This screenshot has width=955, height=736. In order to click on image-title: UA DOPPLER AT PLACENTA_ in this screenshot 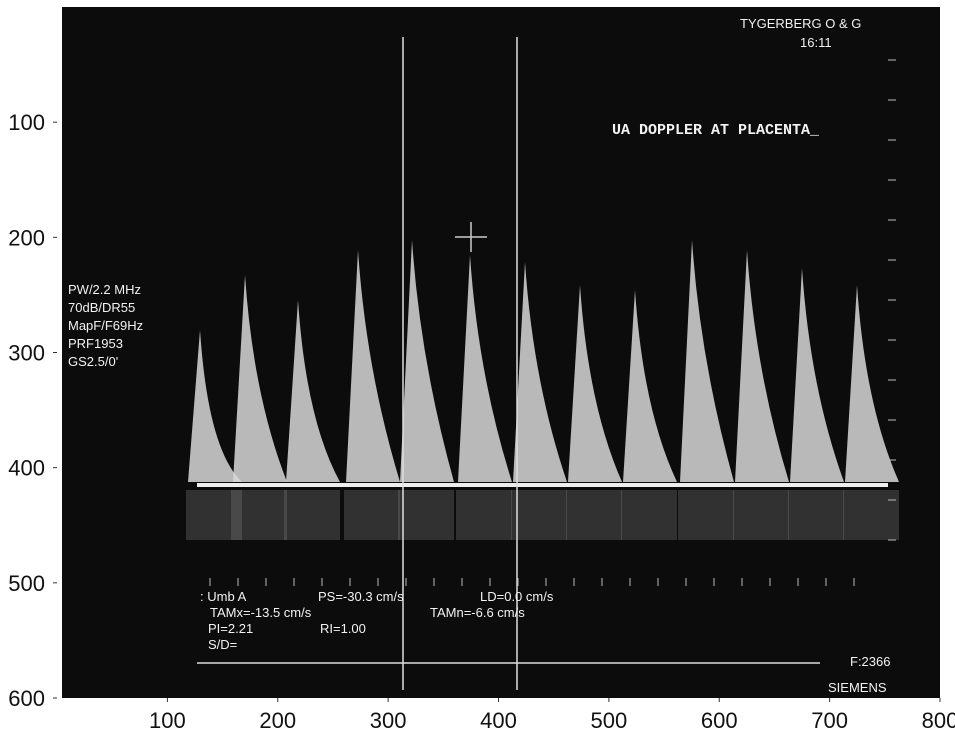, I will do `click(716, 130)`.